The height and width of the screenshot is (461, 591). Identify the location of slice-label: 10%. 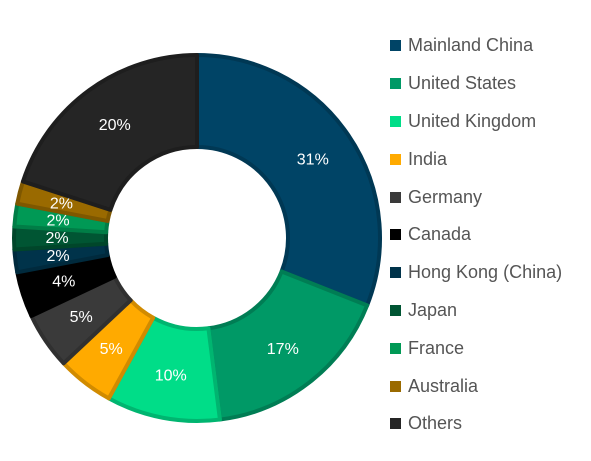
(171, 376).